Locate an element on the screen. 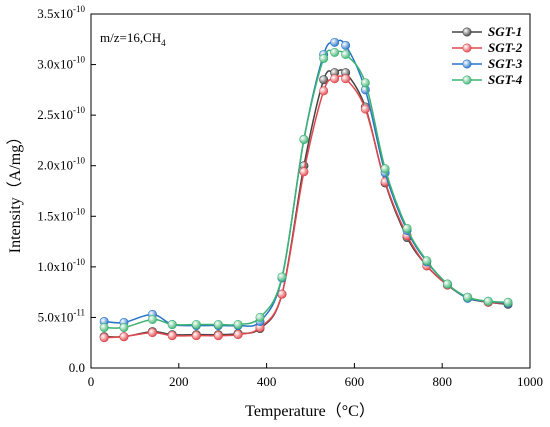 This screenshot has height=427, width=550. y-tick-mantissa: 0.0 is located at coordinates (77, 367).